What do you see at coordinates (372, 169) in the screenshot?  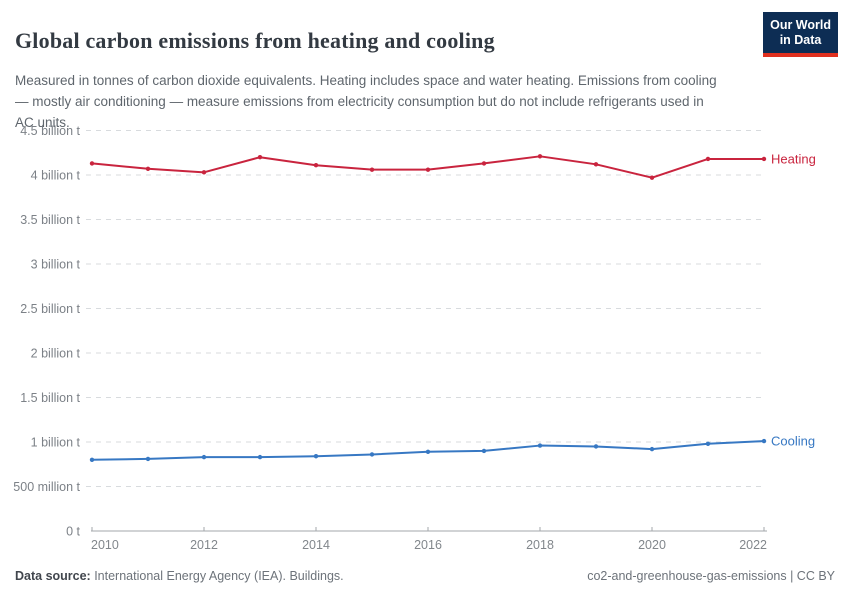 I see `heating-point-2015` at bounding box center [372, 169].